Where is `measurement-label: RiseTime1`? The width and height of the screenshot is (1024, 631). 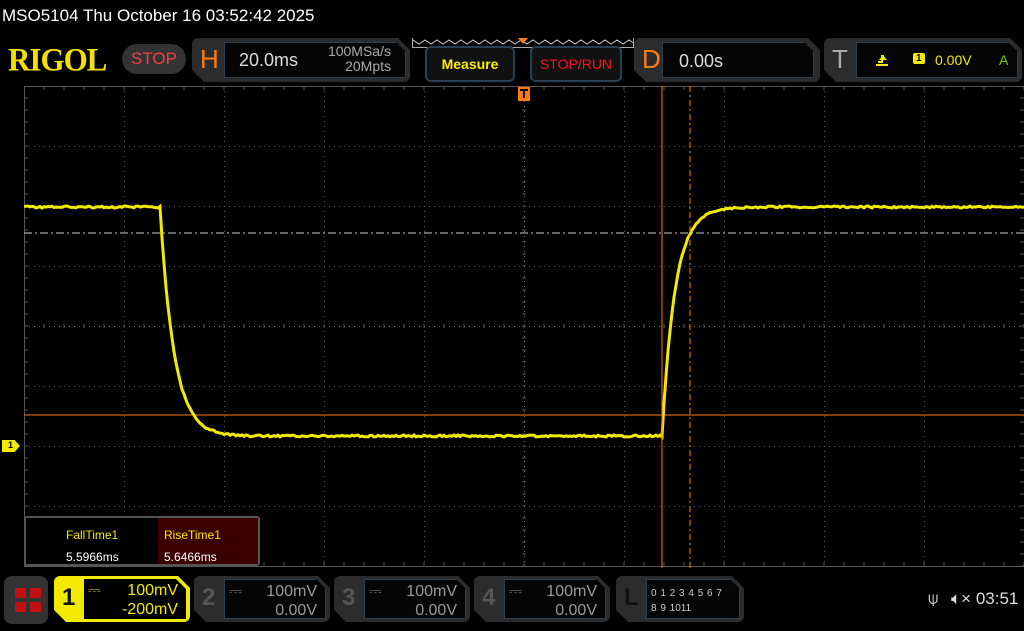 measurement-label: RiseTime1 is located at coordinates (211, 535).